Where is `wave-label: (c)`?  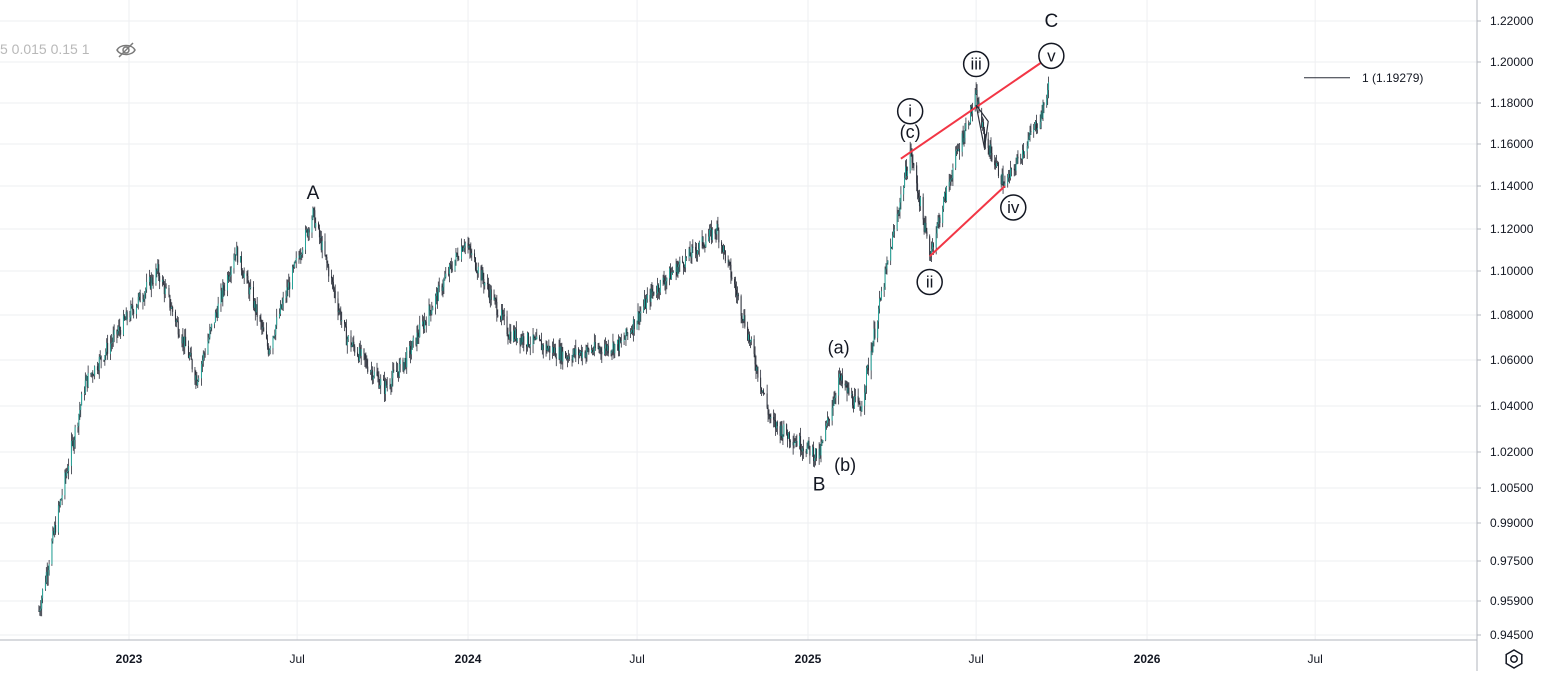 wave-label: (c) is located at coordinates (910, 132).